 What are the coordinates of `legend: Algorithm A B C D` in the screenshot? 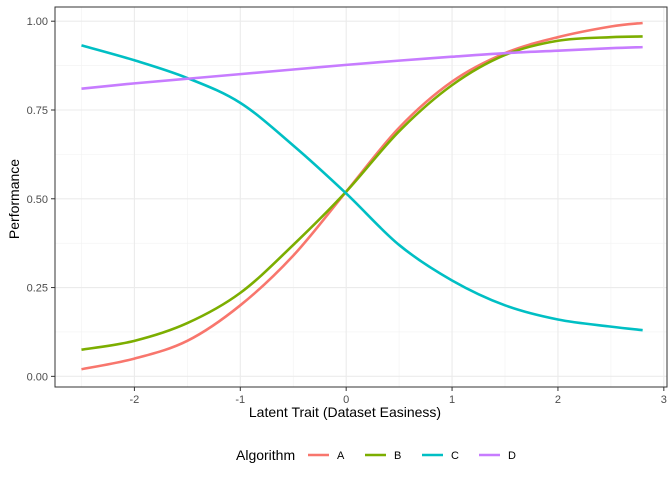 It's located at (376, 455).